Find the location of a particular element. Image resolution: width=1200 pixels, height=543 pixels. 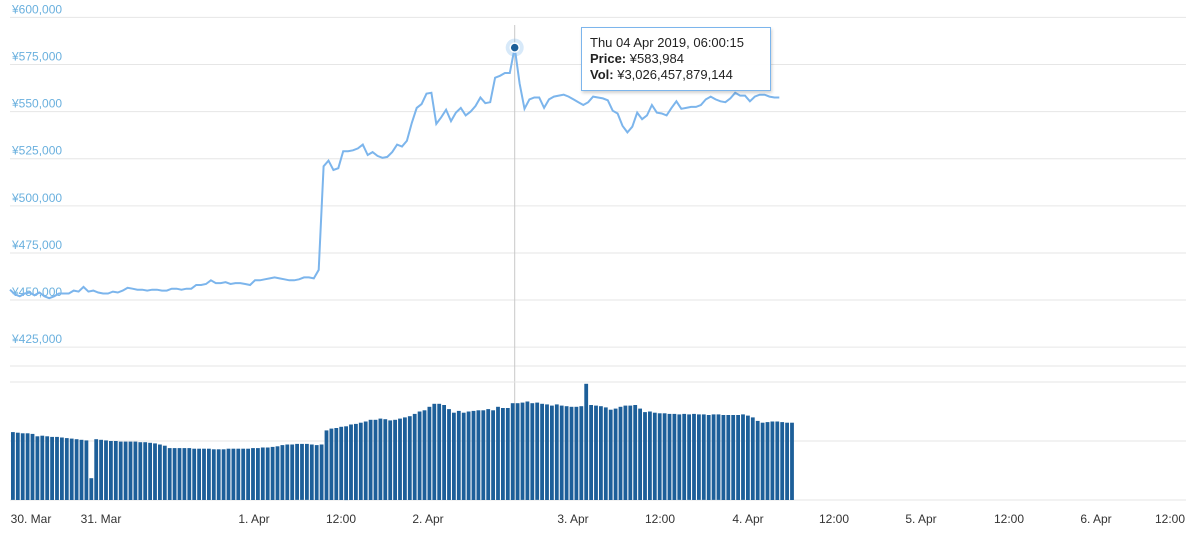

hover-dot is located at coordinates (514, 47).